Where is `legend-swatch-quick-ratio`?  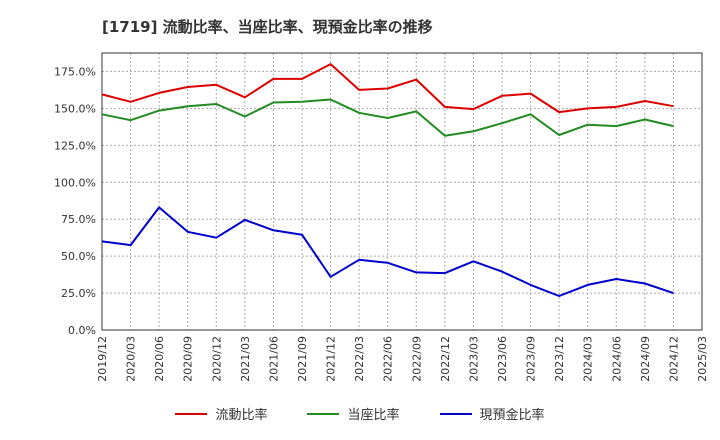 legend-swatch-quick-ratio is located at coordinates (323, 413).